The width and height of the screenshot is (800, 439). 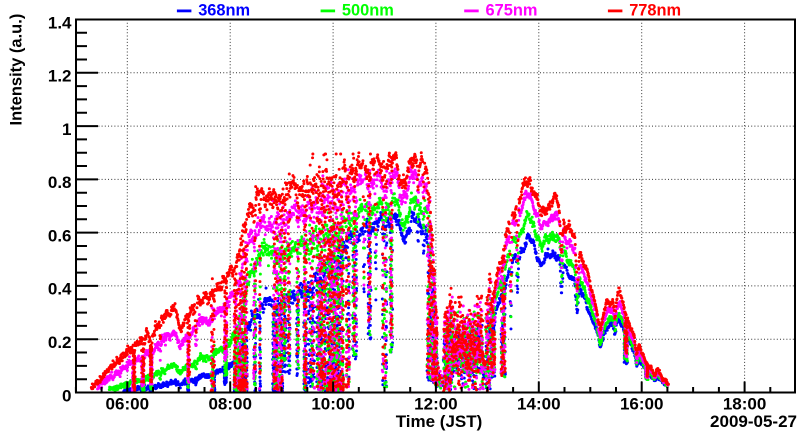 I want to click on svg-text: 368nm, so click(x=224, y=10).